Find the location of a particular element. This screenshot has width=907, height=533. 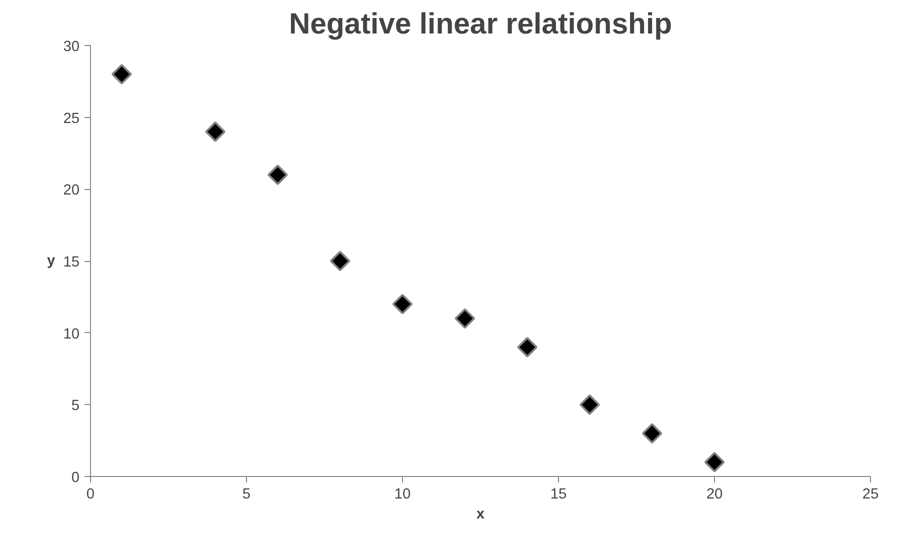

y-tick-label: 20 is located at coordinates (71, 190).